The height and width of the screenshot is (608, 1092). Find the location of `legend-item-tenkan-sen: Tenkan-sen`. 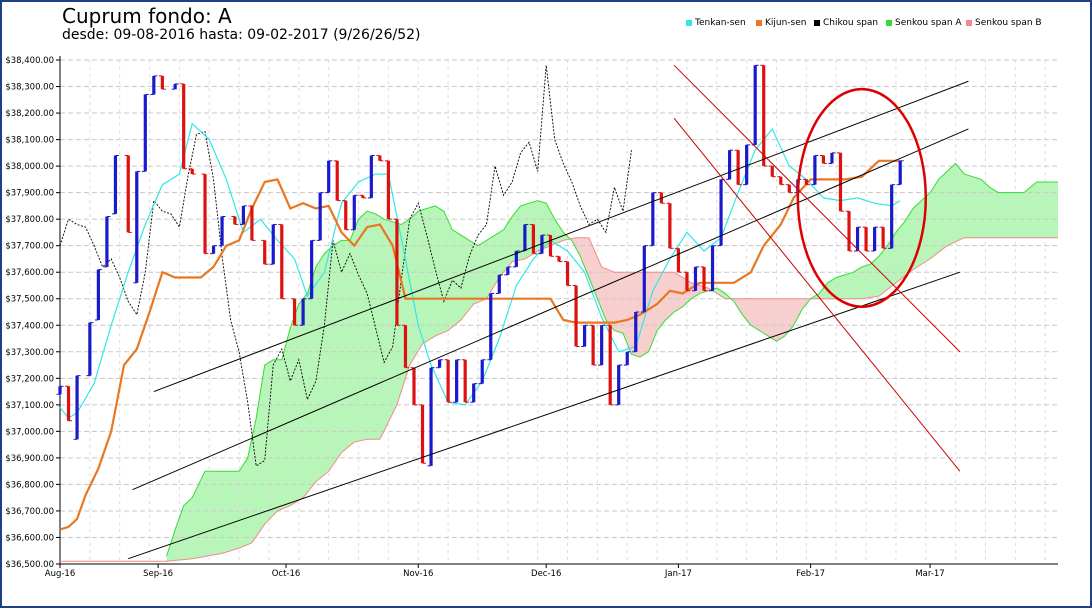

legend-item-tenkan-sen: Tenkan-sen is located at coordinates (716, 23).